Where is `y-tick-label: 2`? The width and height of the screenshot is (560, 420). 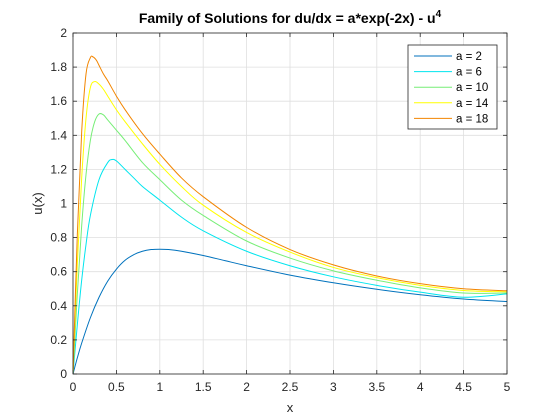
y-tick-label: 2 is located at coordinates (63, 33).